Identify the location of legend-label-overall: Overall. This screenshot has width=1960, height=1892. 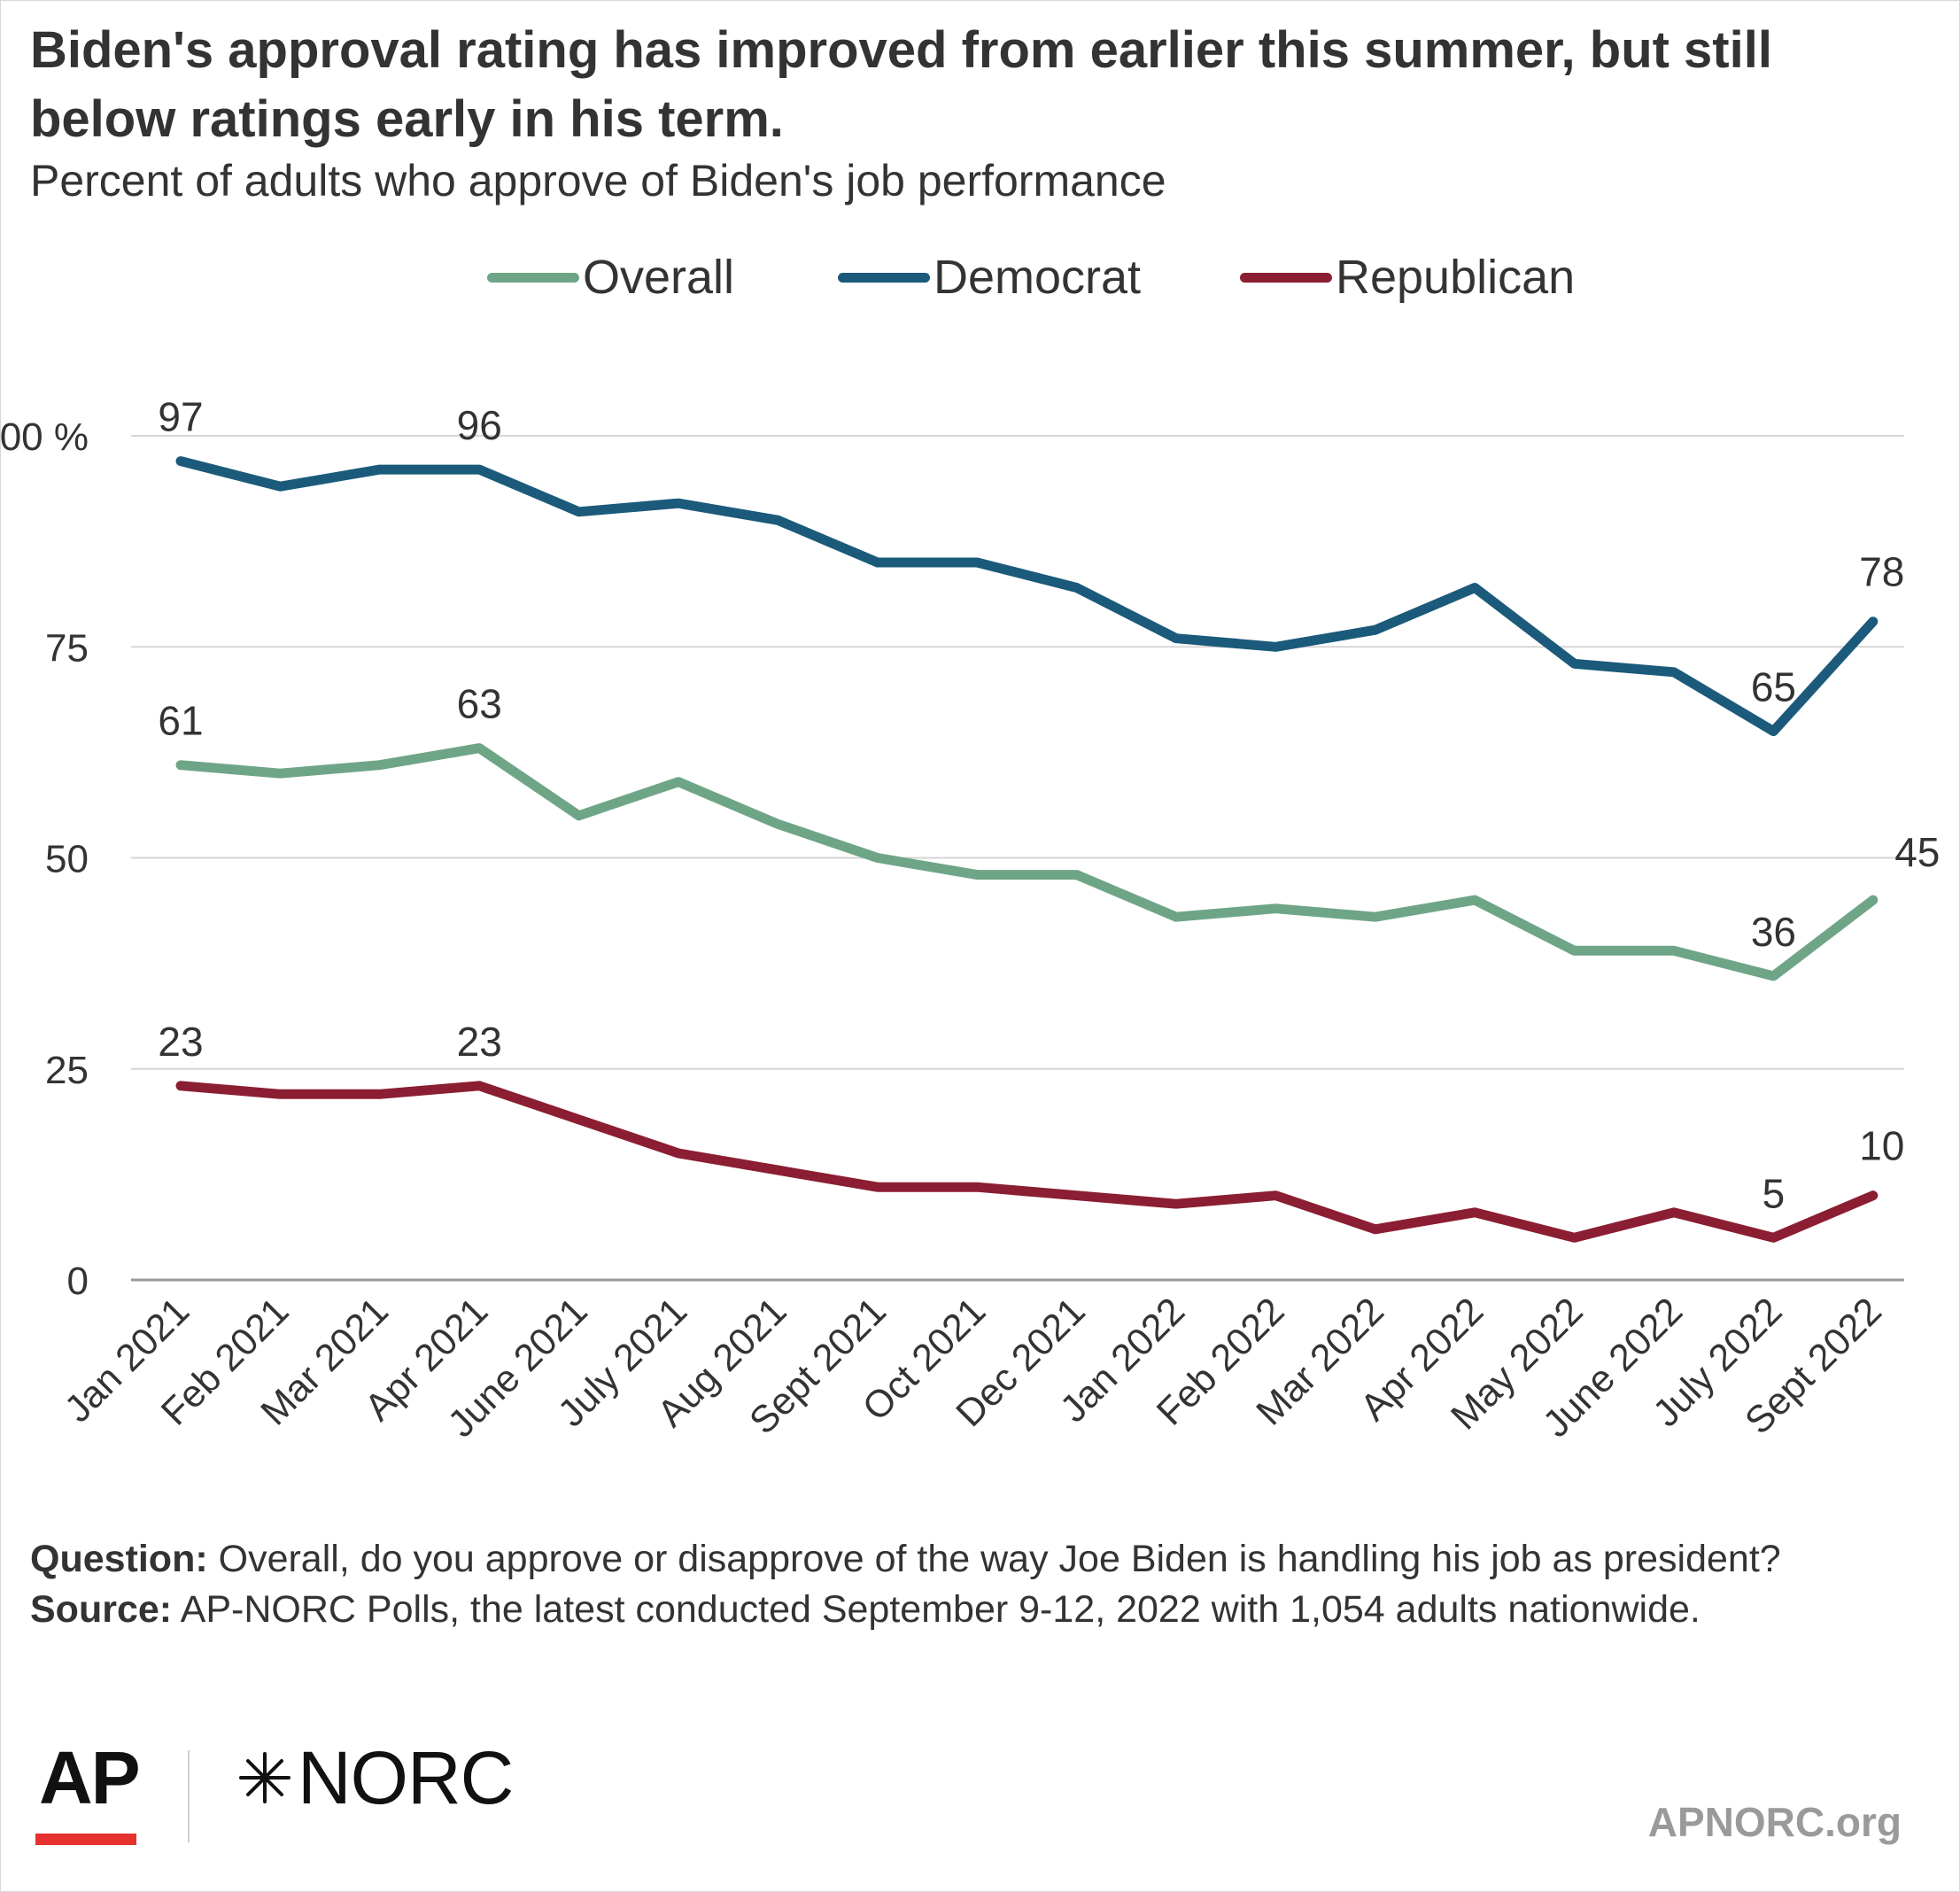
(659, 277).